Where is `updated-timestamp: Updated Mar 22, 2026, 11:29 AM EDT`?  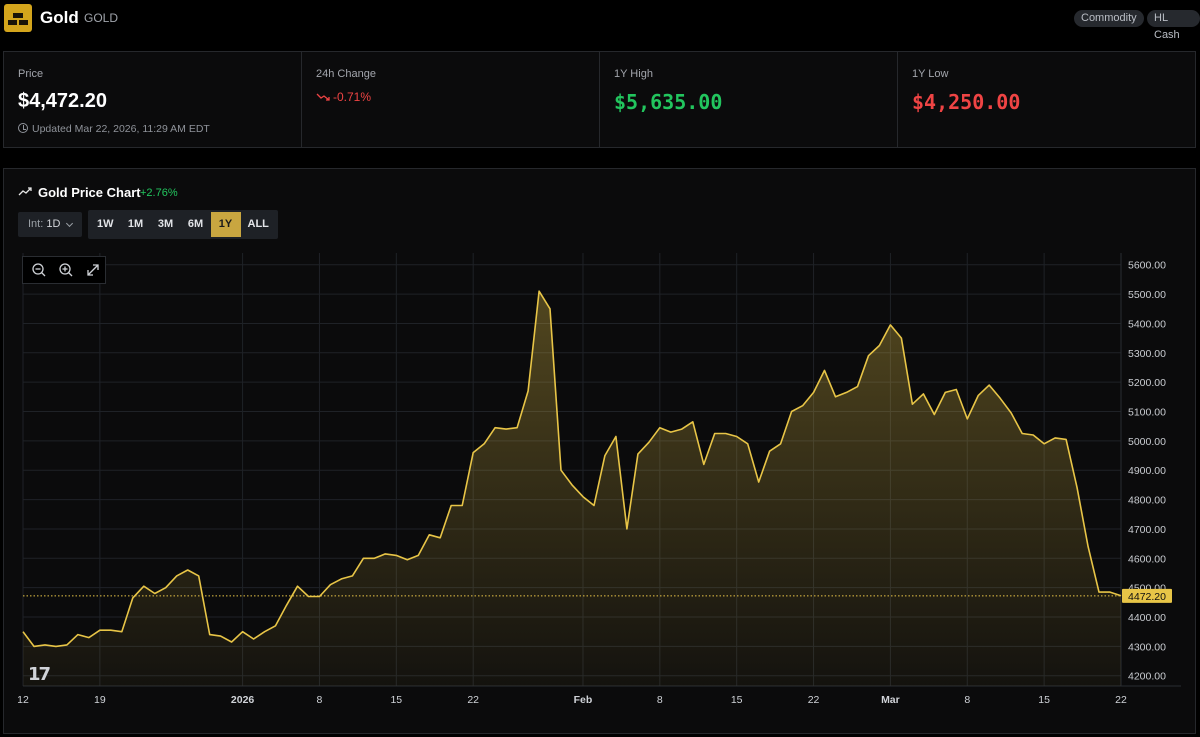
updated-timestamp: Updated Mar 22, 2026, 11:29 AM EDT is located at coordinates (114, 128).